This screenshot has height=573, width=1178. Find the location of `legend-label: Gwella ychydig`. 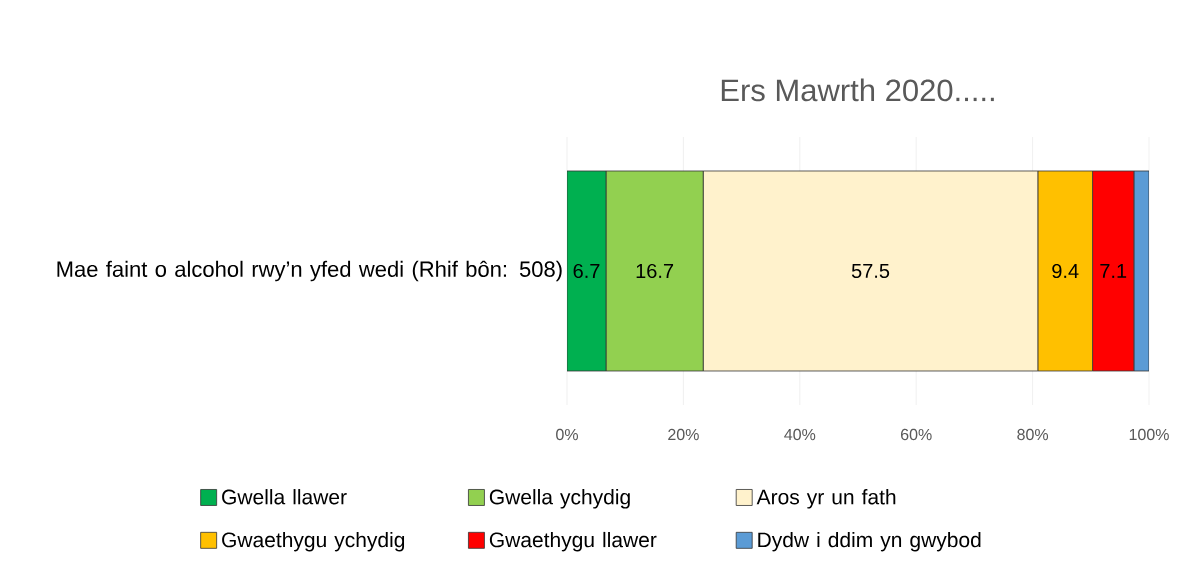

legend-label: Gwella ychydig is located at coordinates (559, 499).